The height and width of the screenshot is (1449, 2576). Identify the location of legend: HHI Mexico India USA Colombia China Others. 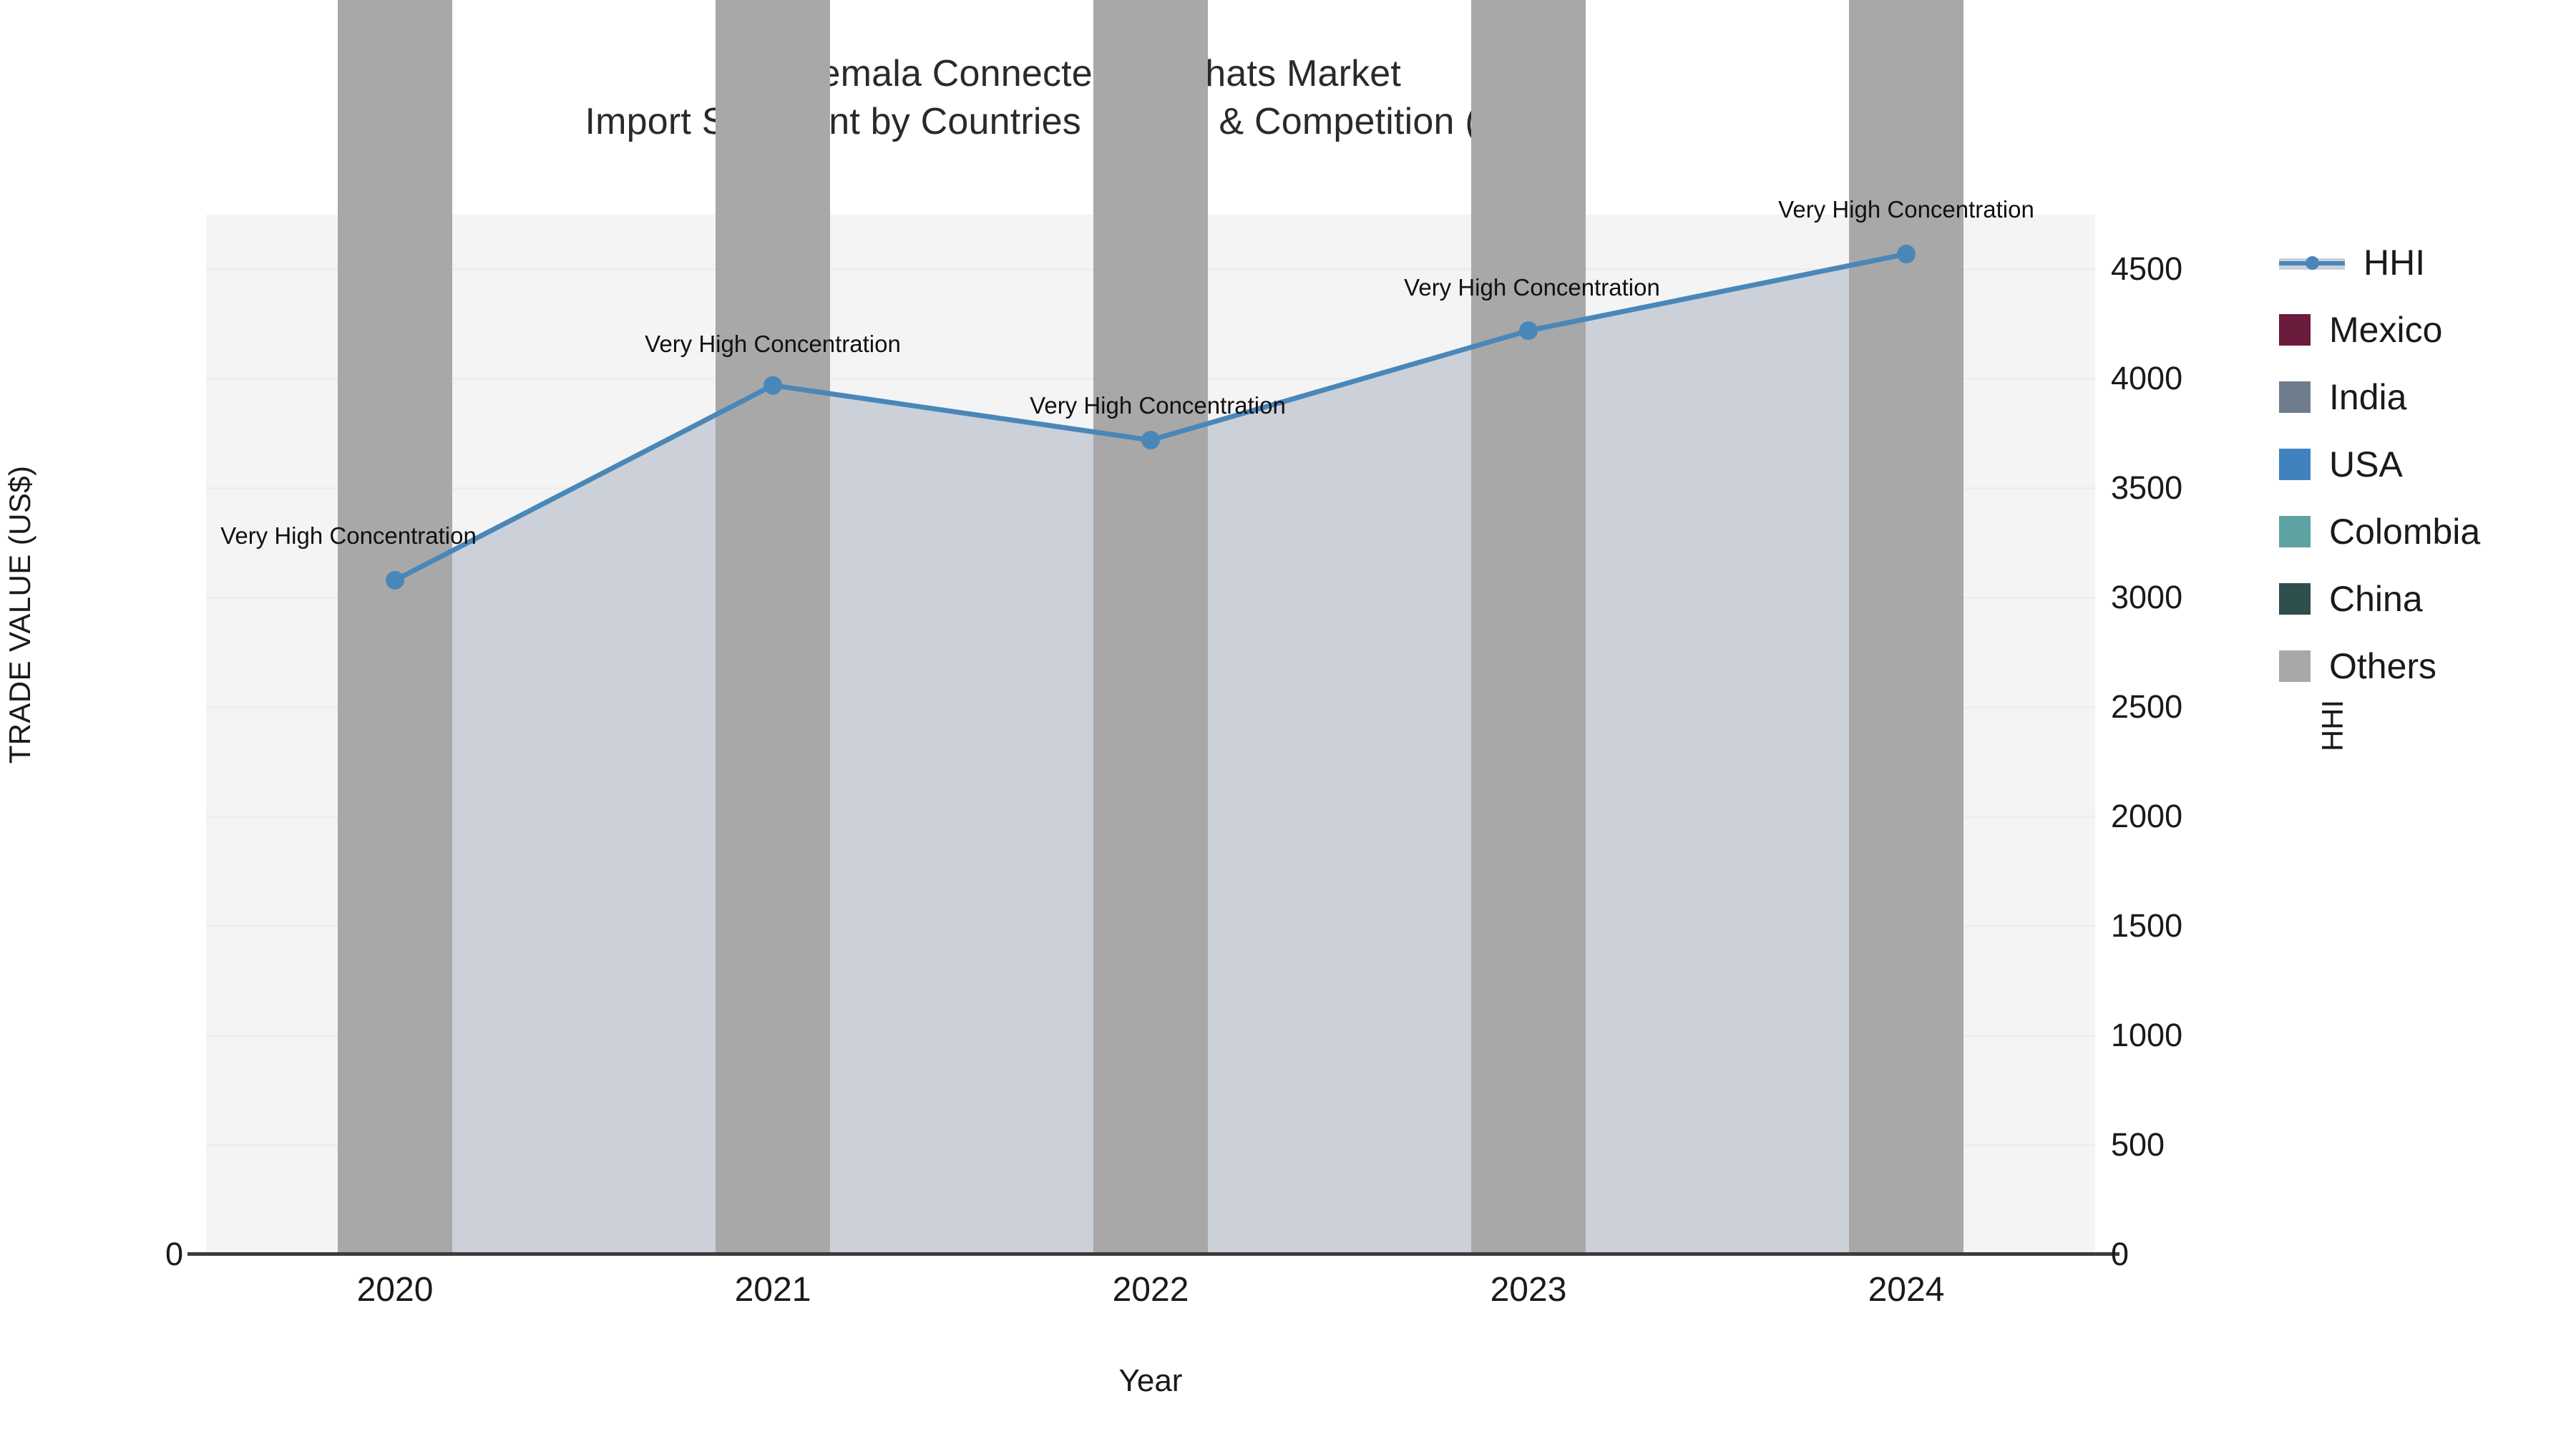
(2427, 464).